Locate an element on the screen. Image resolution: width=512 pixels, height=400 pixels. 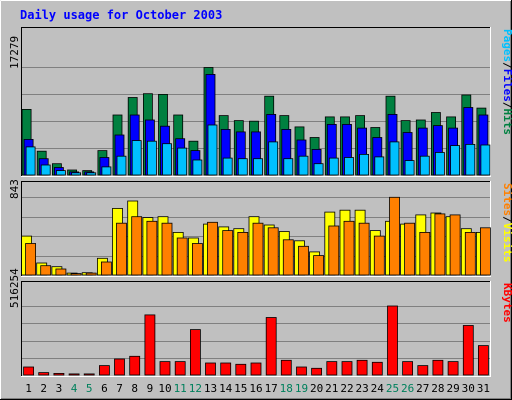
x-tick-label-1: 1 is located at coordinates (28, 388).